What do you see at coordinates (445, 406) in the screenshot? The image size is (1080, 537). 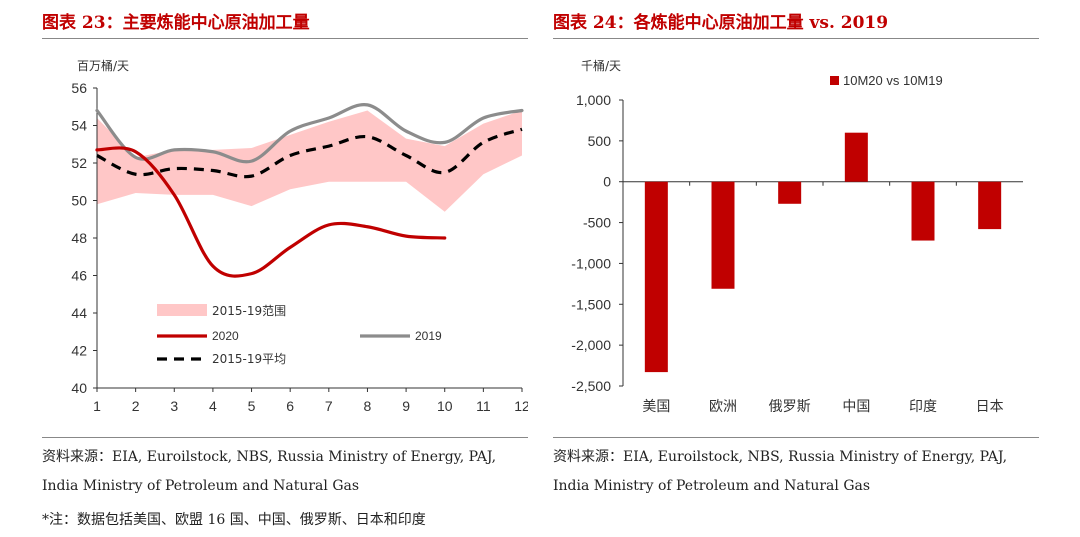 I see `x-tick-label: 10` at bounding box center [445, 406].